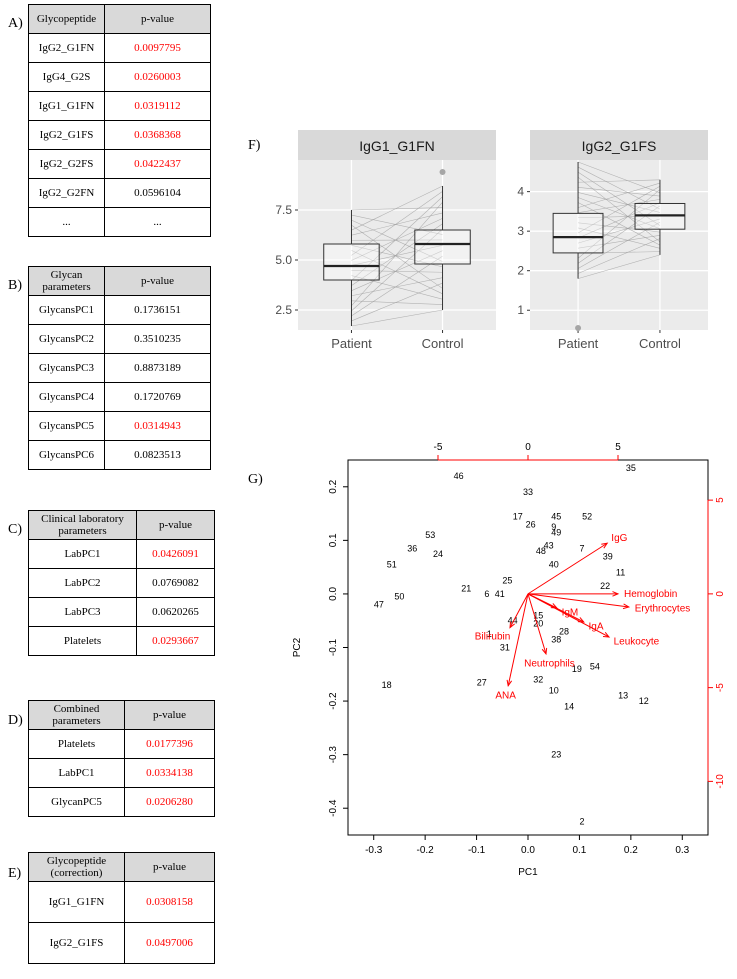  What do you see at coordinates (426, 850) in the screenshot?
I see `x-tick-label: -0.2` at bounding box center [426, 850].